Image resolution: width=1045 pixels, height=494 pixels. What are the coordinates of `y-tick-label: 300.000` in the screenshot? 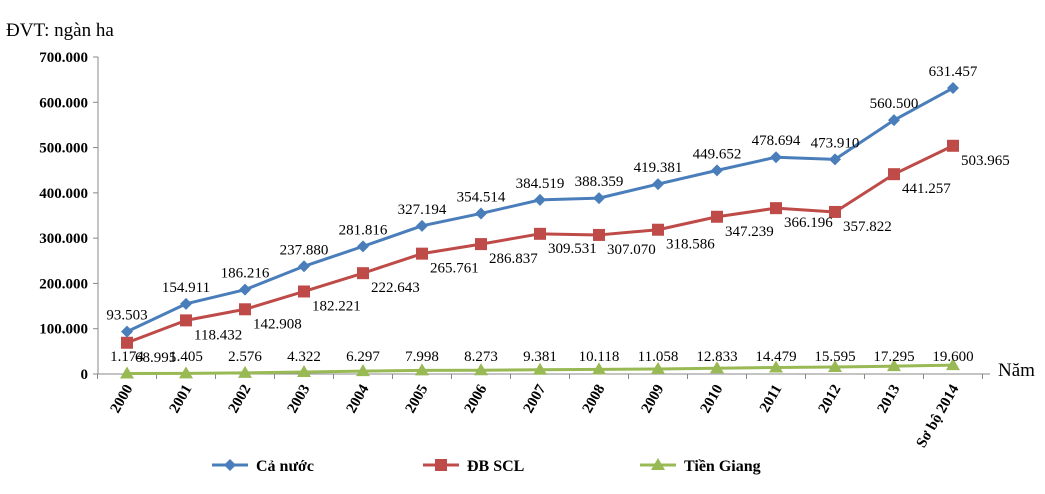 It's located at (63, 239).